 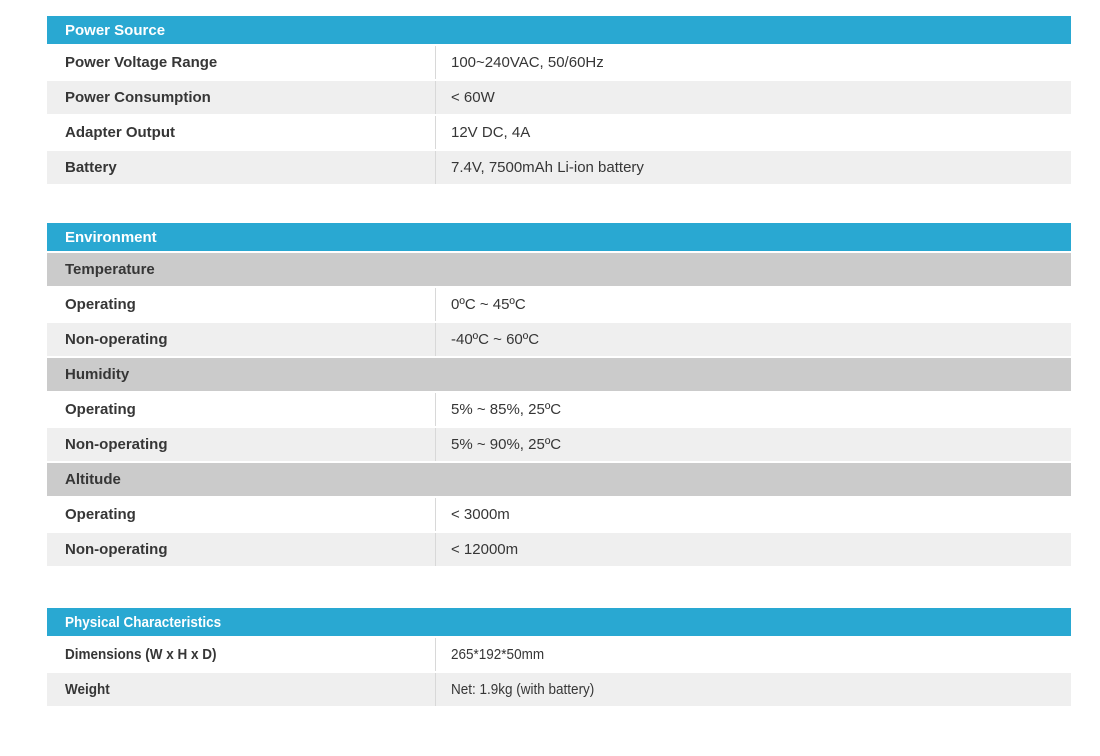 I want to click on spec-row-operating: Operating < 3000m, so click(x=559, y=515).